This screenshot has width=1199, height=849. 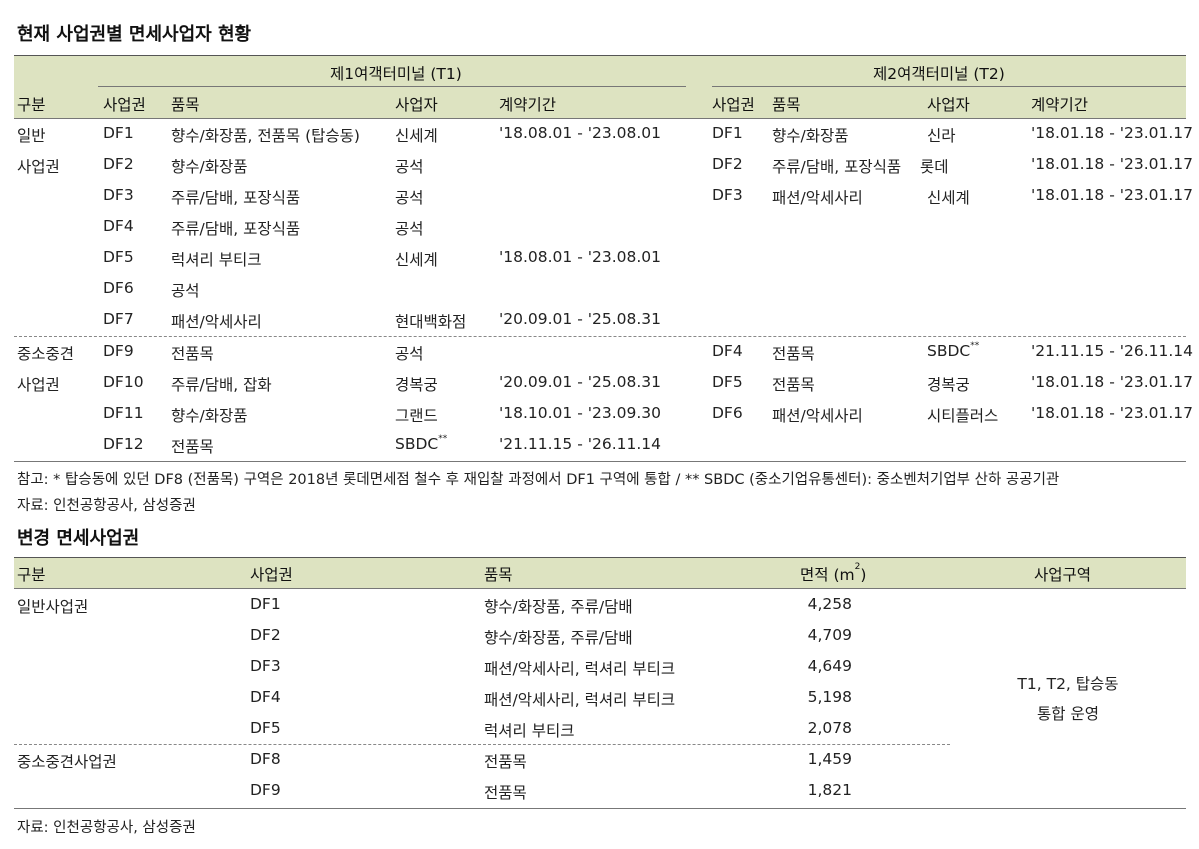 I want to click on t1-terminal-header: 제1여객터미널 (T1), so click(x=396, y=74).